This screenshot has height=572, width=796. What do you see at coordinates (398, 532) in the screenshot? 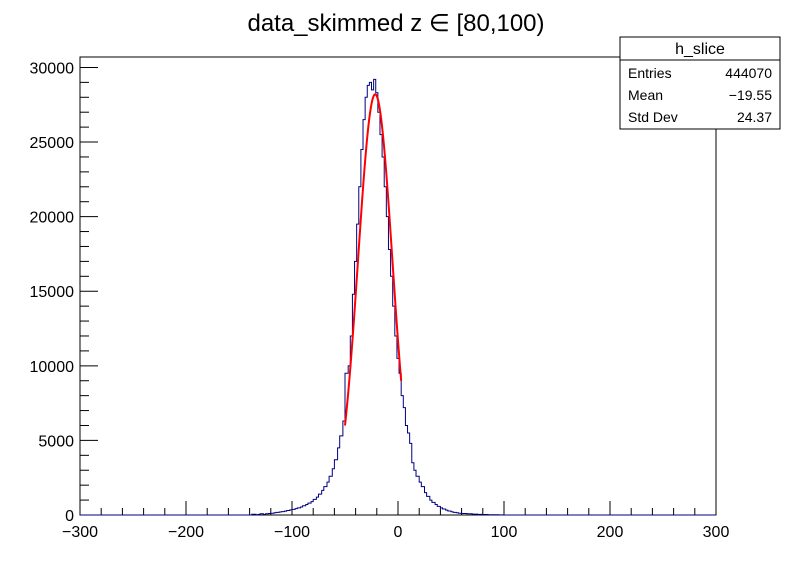
I see `x-tick-label: 0` at bounding box center [398, 532].